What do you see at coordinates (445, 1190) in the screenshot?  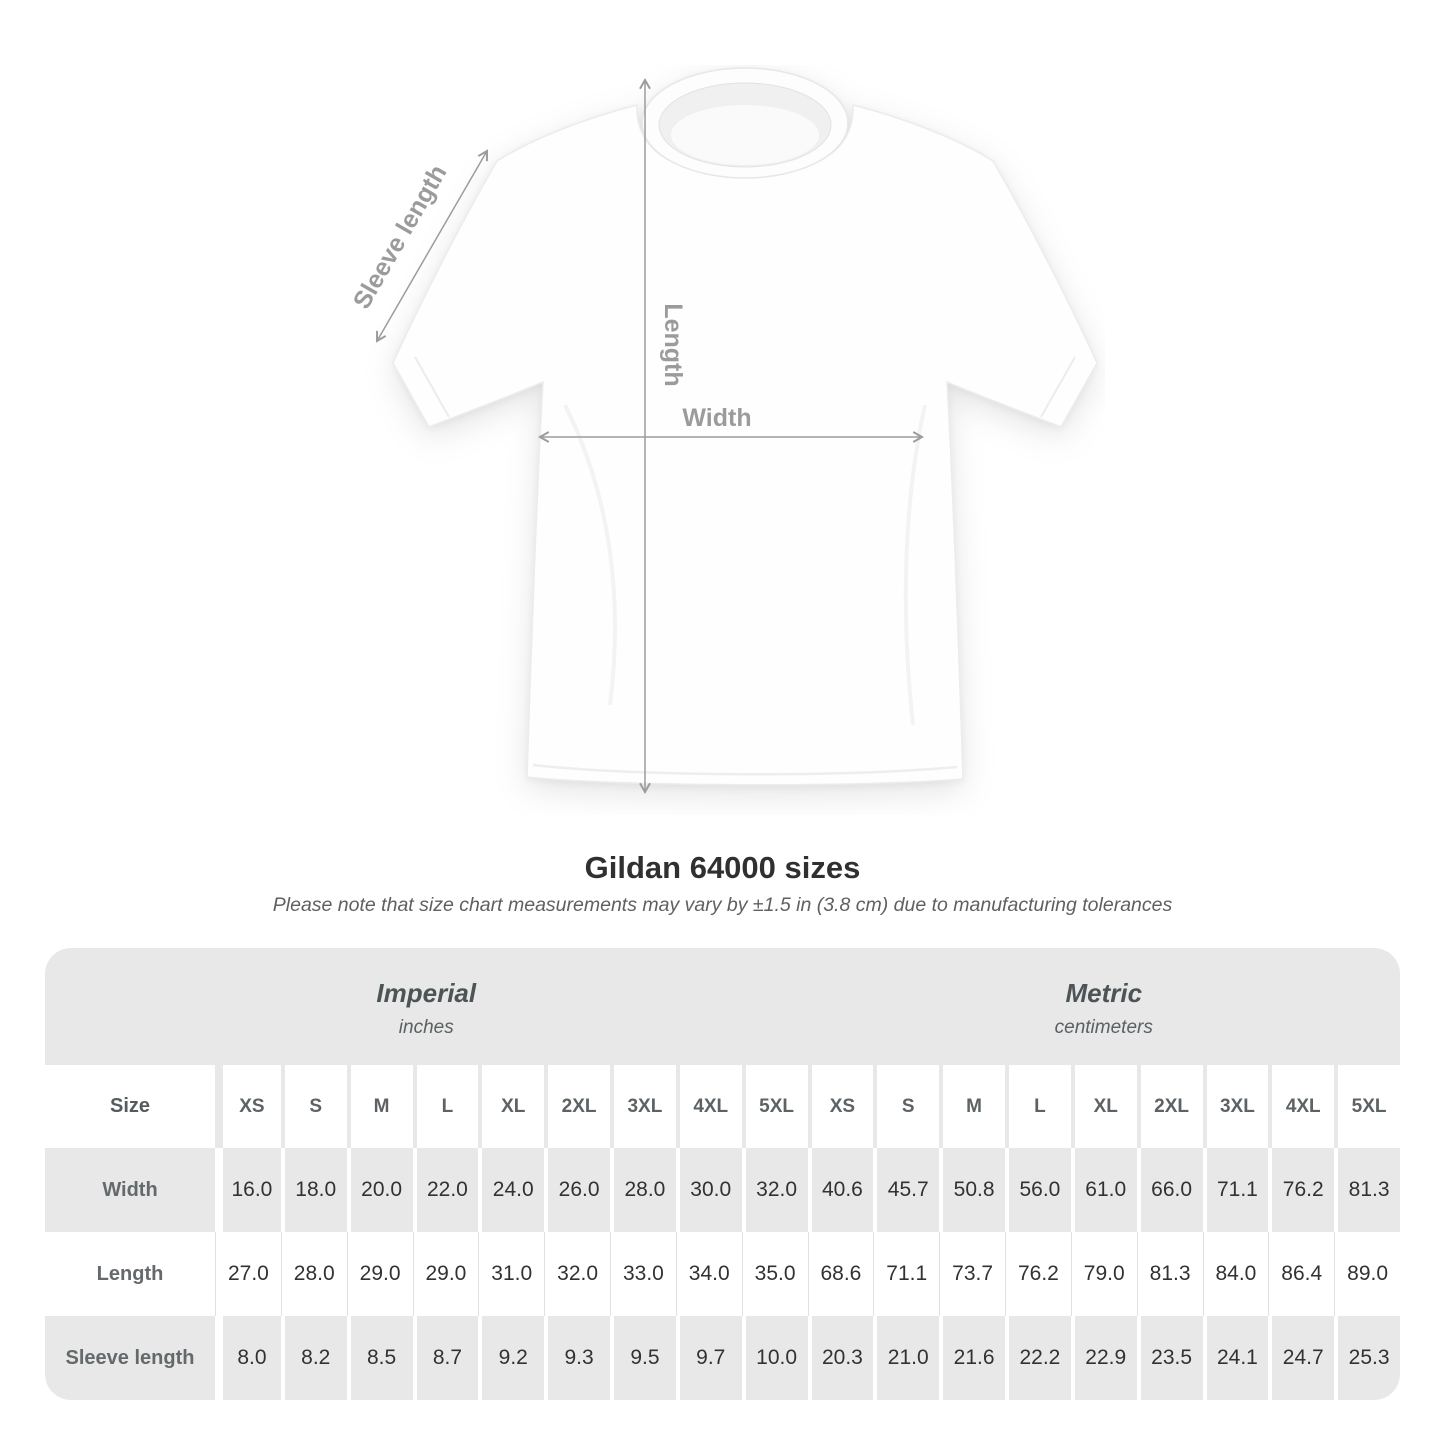 I see `cell-width-imperial-l: 22.0` at bounding box center [445, 1190].